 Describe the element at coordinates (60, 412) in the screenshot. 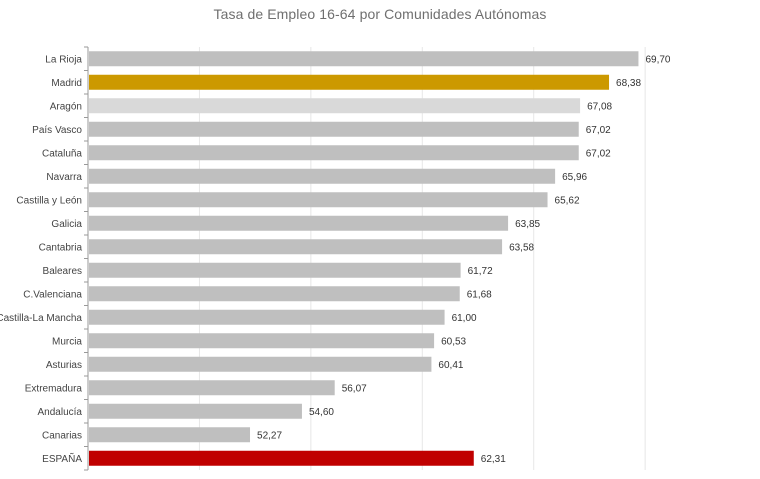

I see `category-label-15: Andalucía` at that location.